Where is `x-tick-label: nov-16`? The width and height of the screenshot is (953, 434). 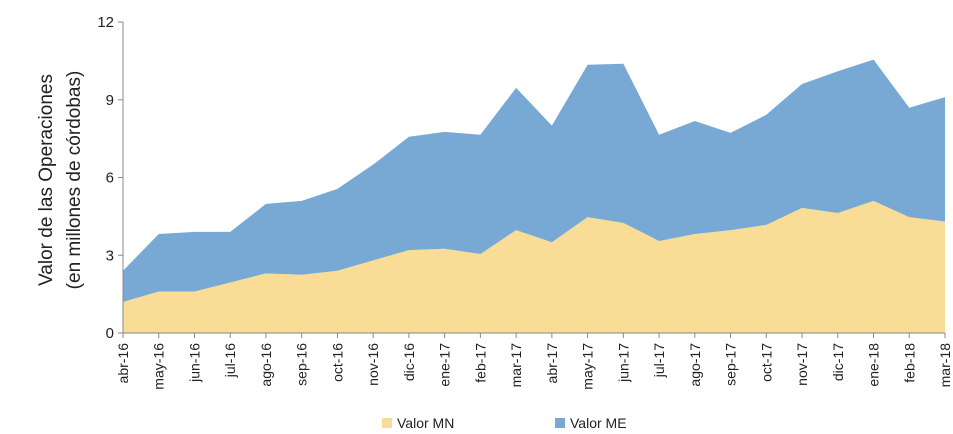
x-tick-label: nov-16 is located at coordinates (373, 364).